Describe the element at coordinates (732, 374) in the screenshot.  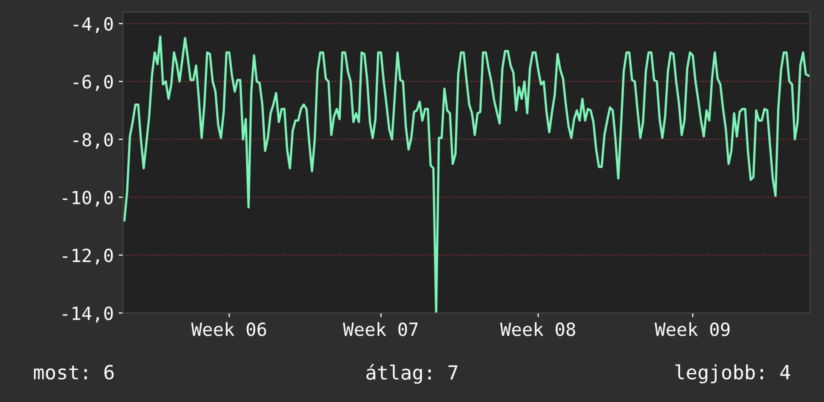
I see `text: legjobb: 4` at that location.